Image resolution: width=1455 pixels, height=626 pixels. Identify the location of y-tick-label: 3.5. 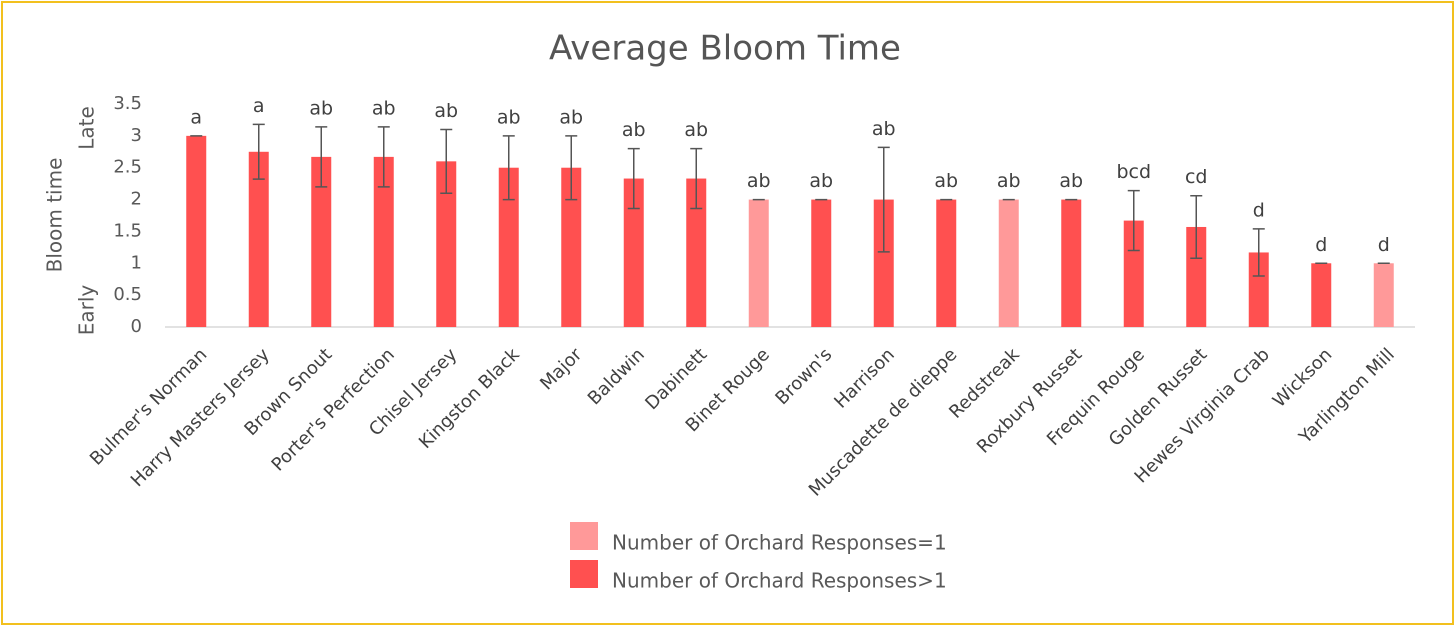
(127, 103).